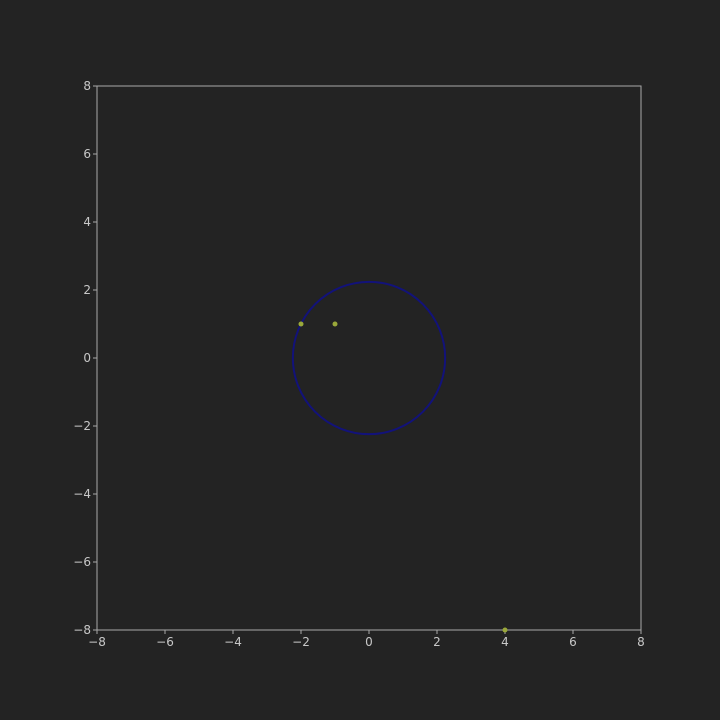  What do you see at coordinates (87, 222) in the screenshot?
I see `y-tick-label: 4` at bounding box center [87, 222].